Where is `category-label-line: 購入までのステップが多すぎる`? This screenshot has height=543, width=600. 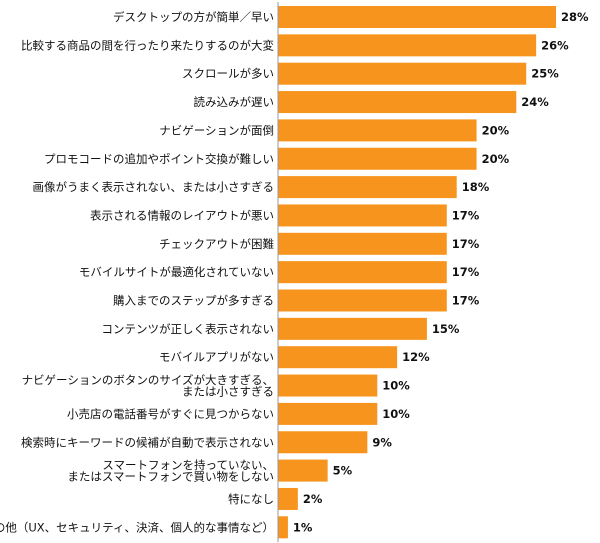 category-label-line: 購入までのステップが多すぎる is located at coordinates (193, 301).